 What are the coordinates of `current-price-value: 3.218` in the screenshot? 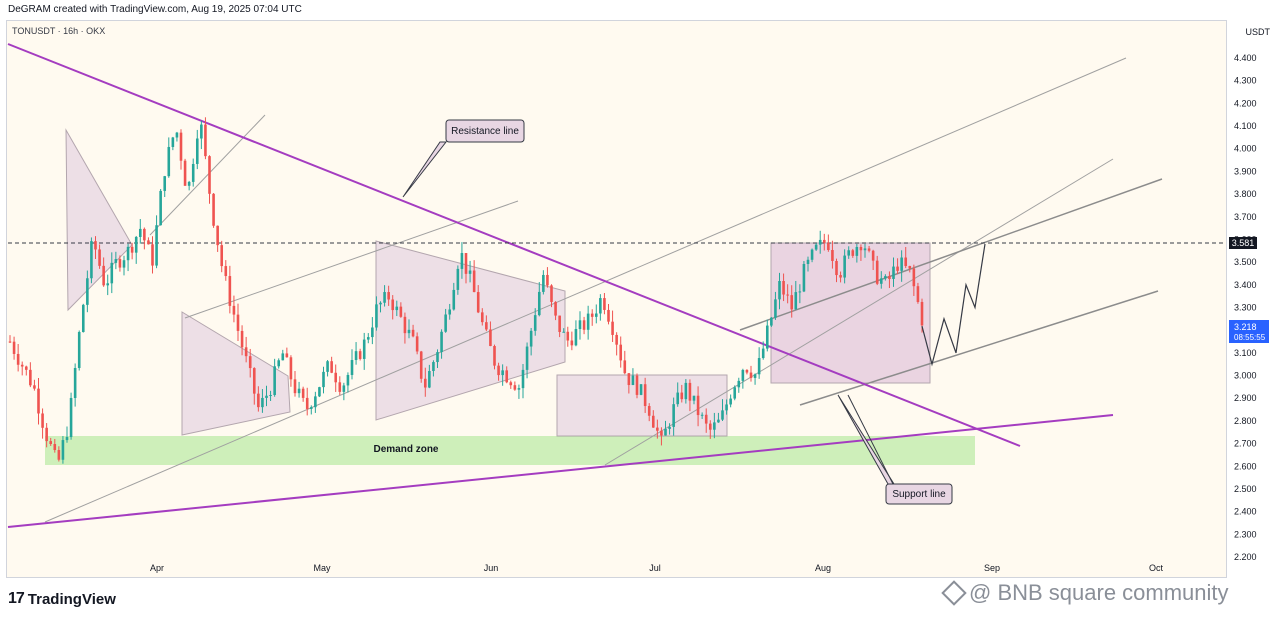 It's located at (1245, 327).